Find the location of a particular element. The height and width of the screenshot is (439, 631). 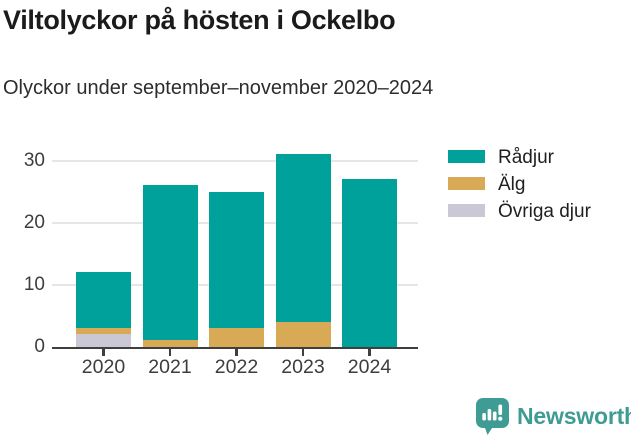

y-tick-label: 0 is located at coordinates (39, 346).